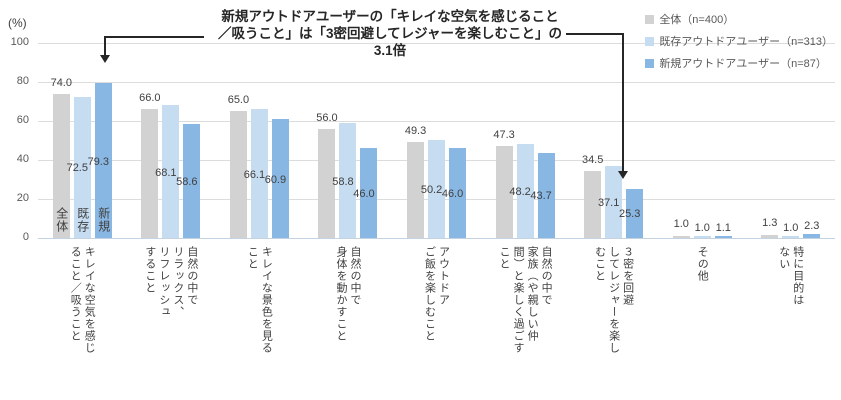 This screenshot has height=400, width=841. What do you see at coordinates (25, 237) in the screenshot?
I see `y-tick-label: 0` at bounding box center [25, 237].